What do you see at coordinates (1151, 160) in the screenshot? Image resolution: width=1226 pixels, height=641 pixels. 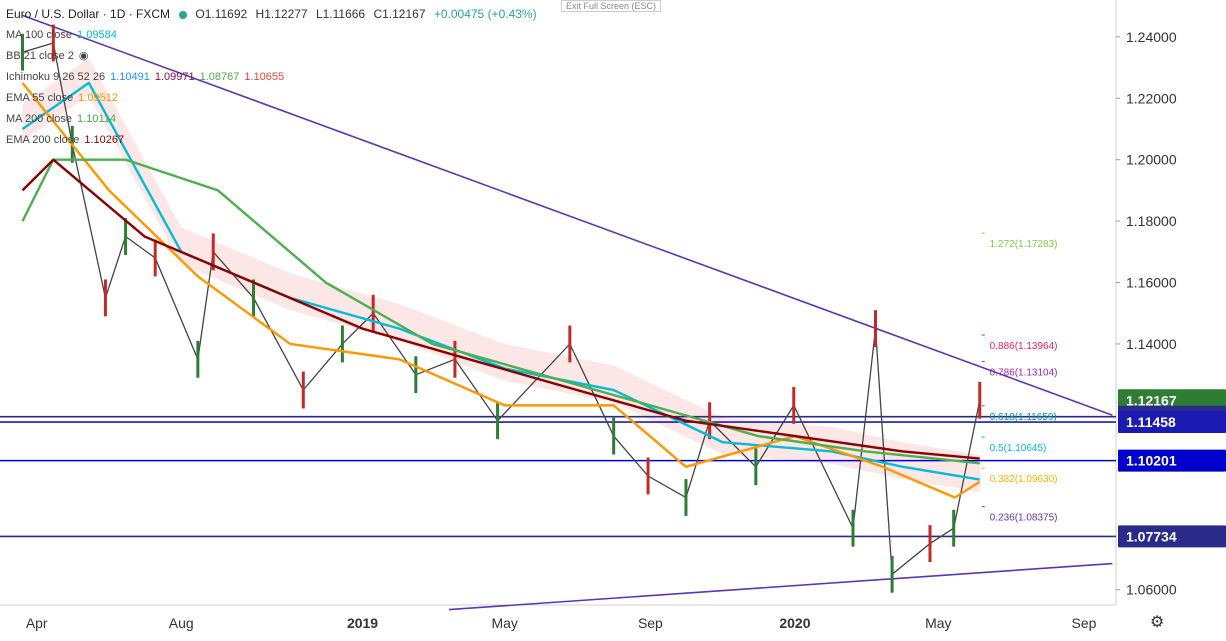 I see `y-tick-label: 1.20000` at bounding box center [1151, 160].